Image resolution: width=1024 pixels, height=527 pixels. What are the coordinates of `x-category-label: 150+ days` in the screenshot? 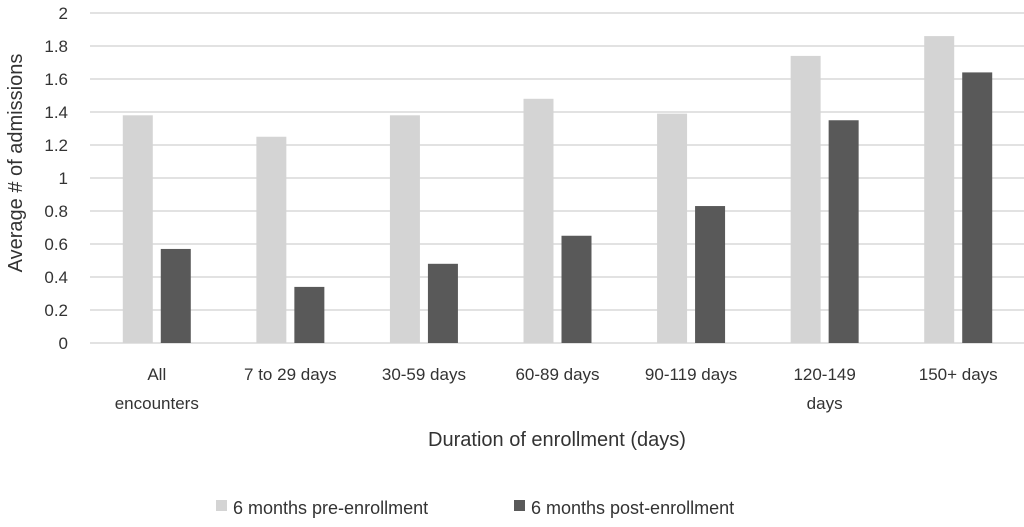 It's located at (958, 374).